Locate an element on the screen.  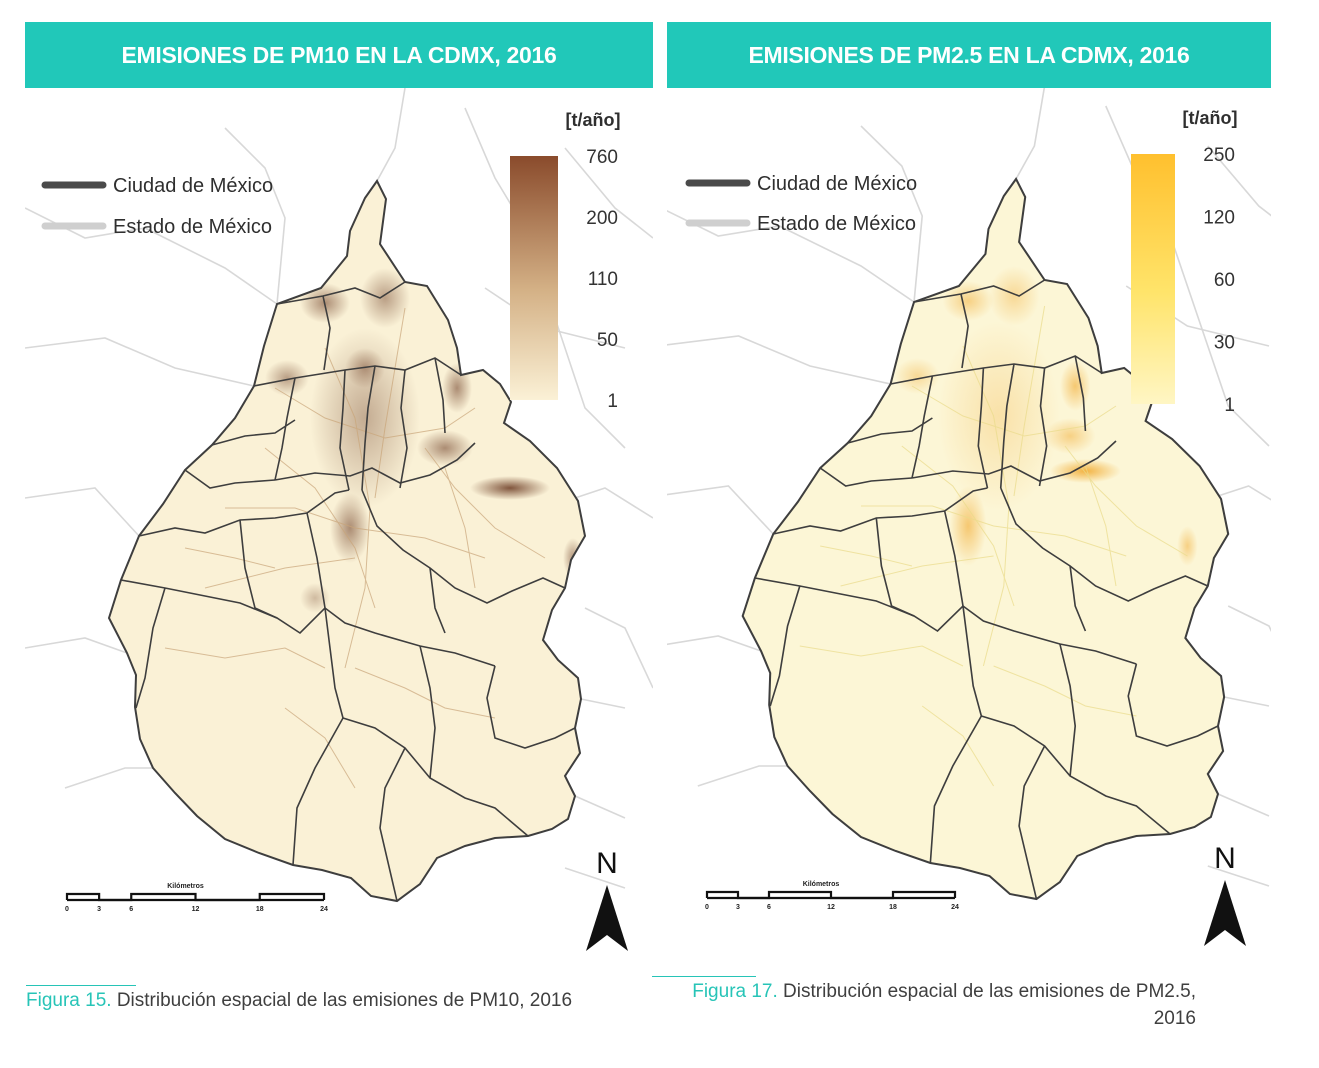
emission-hotspots is located at coordinates (1046, 416).